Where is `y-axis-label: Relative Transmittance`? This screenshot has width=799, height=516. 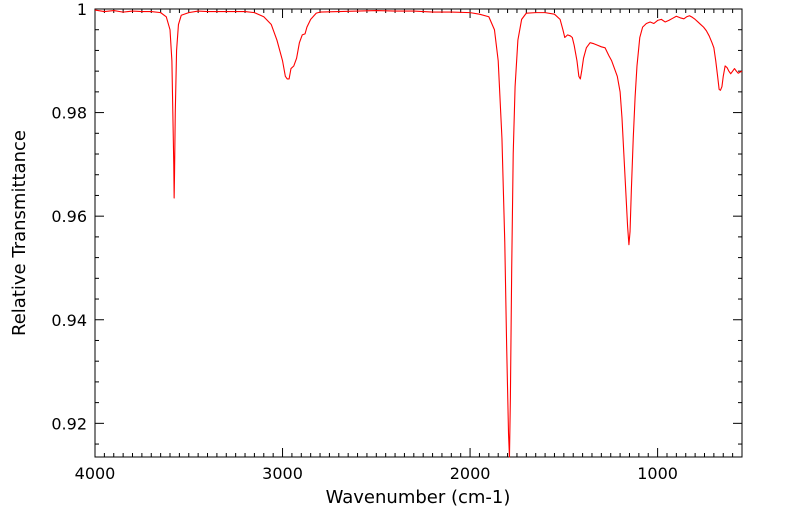
y-axis-label: Relative Transmittance is located at coordinates (19, 233).